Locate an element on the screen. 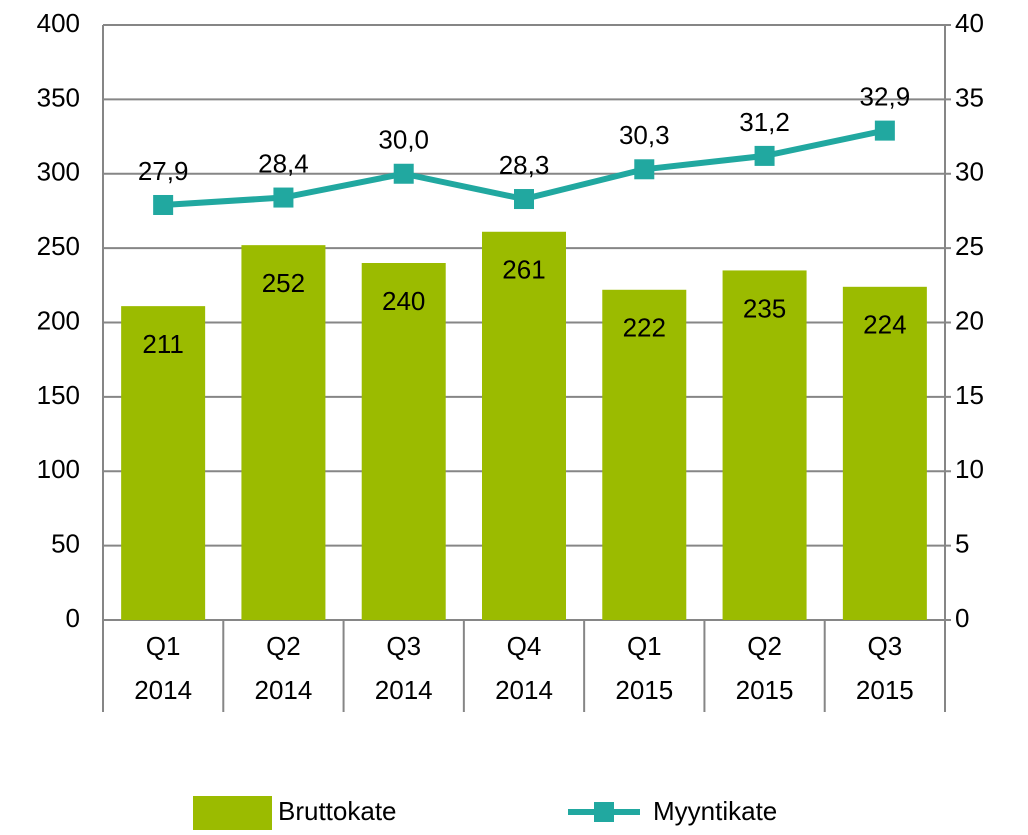 This screenshot has height=835, width=1028. legend-label: Myyntikate is located at coordinates (715, 811).